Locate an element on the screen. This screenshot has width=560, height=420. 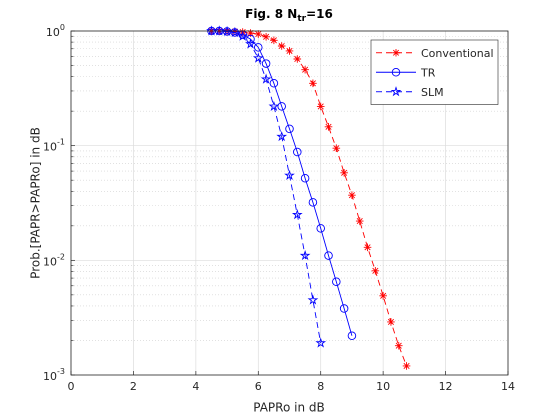
y-tick-label: 10⁻³ is located at coordinates (54, 375).